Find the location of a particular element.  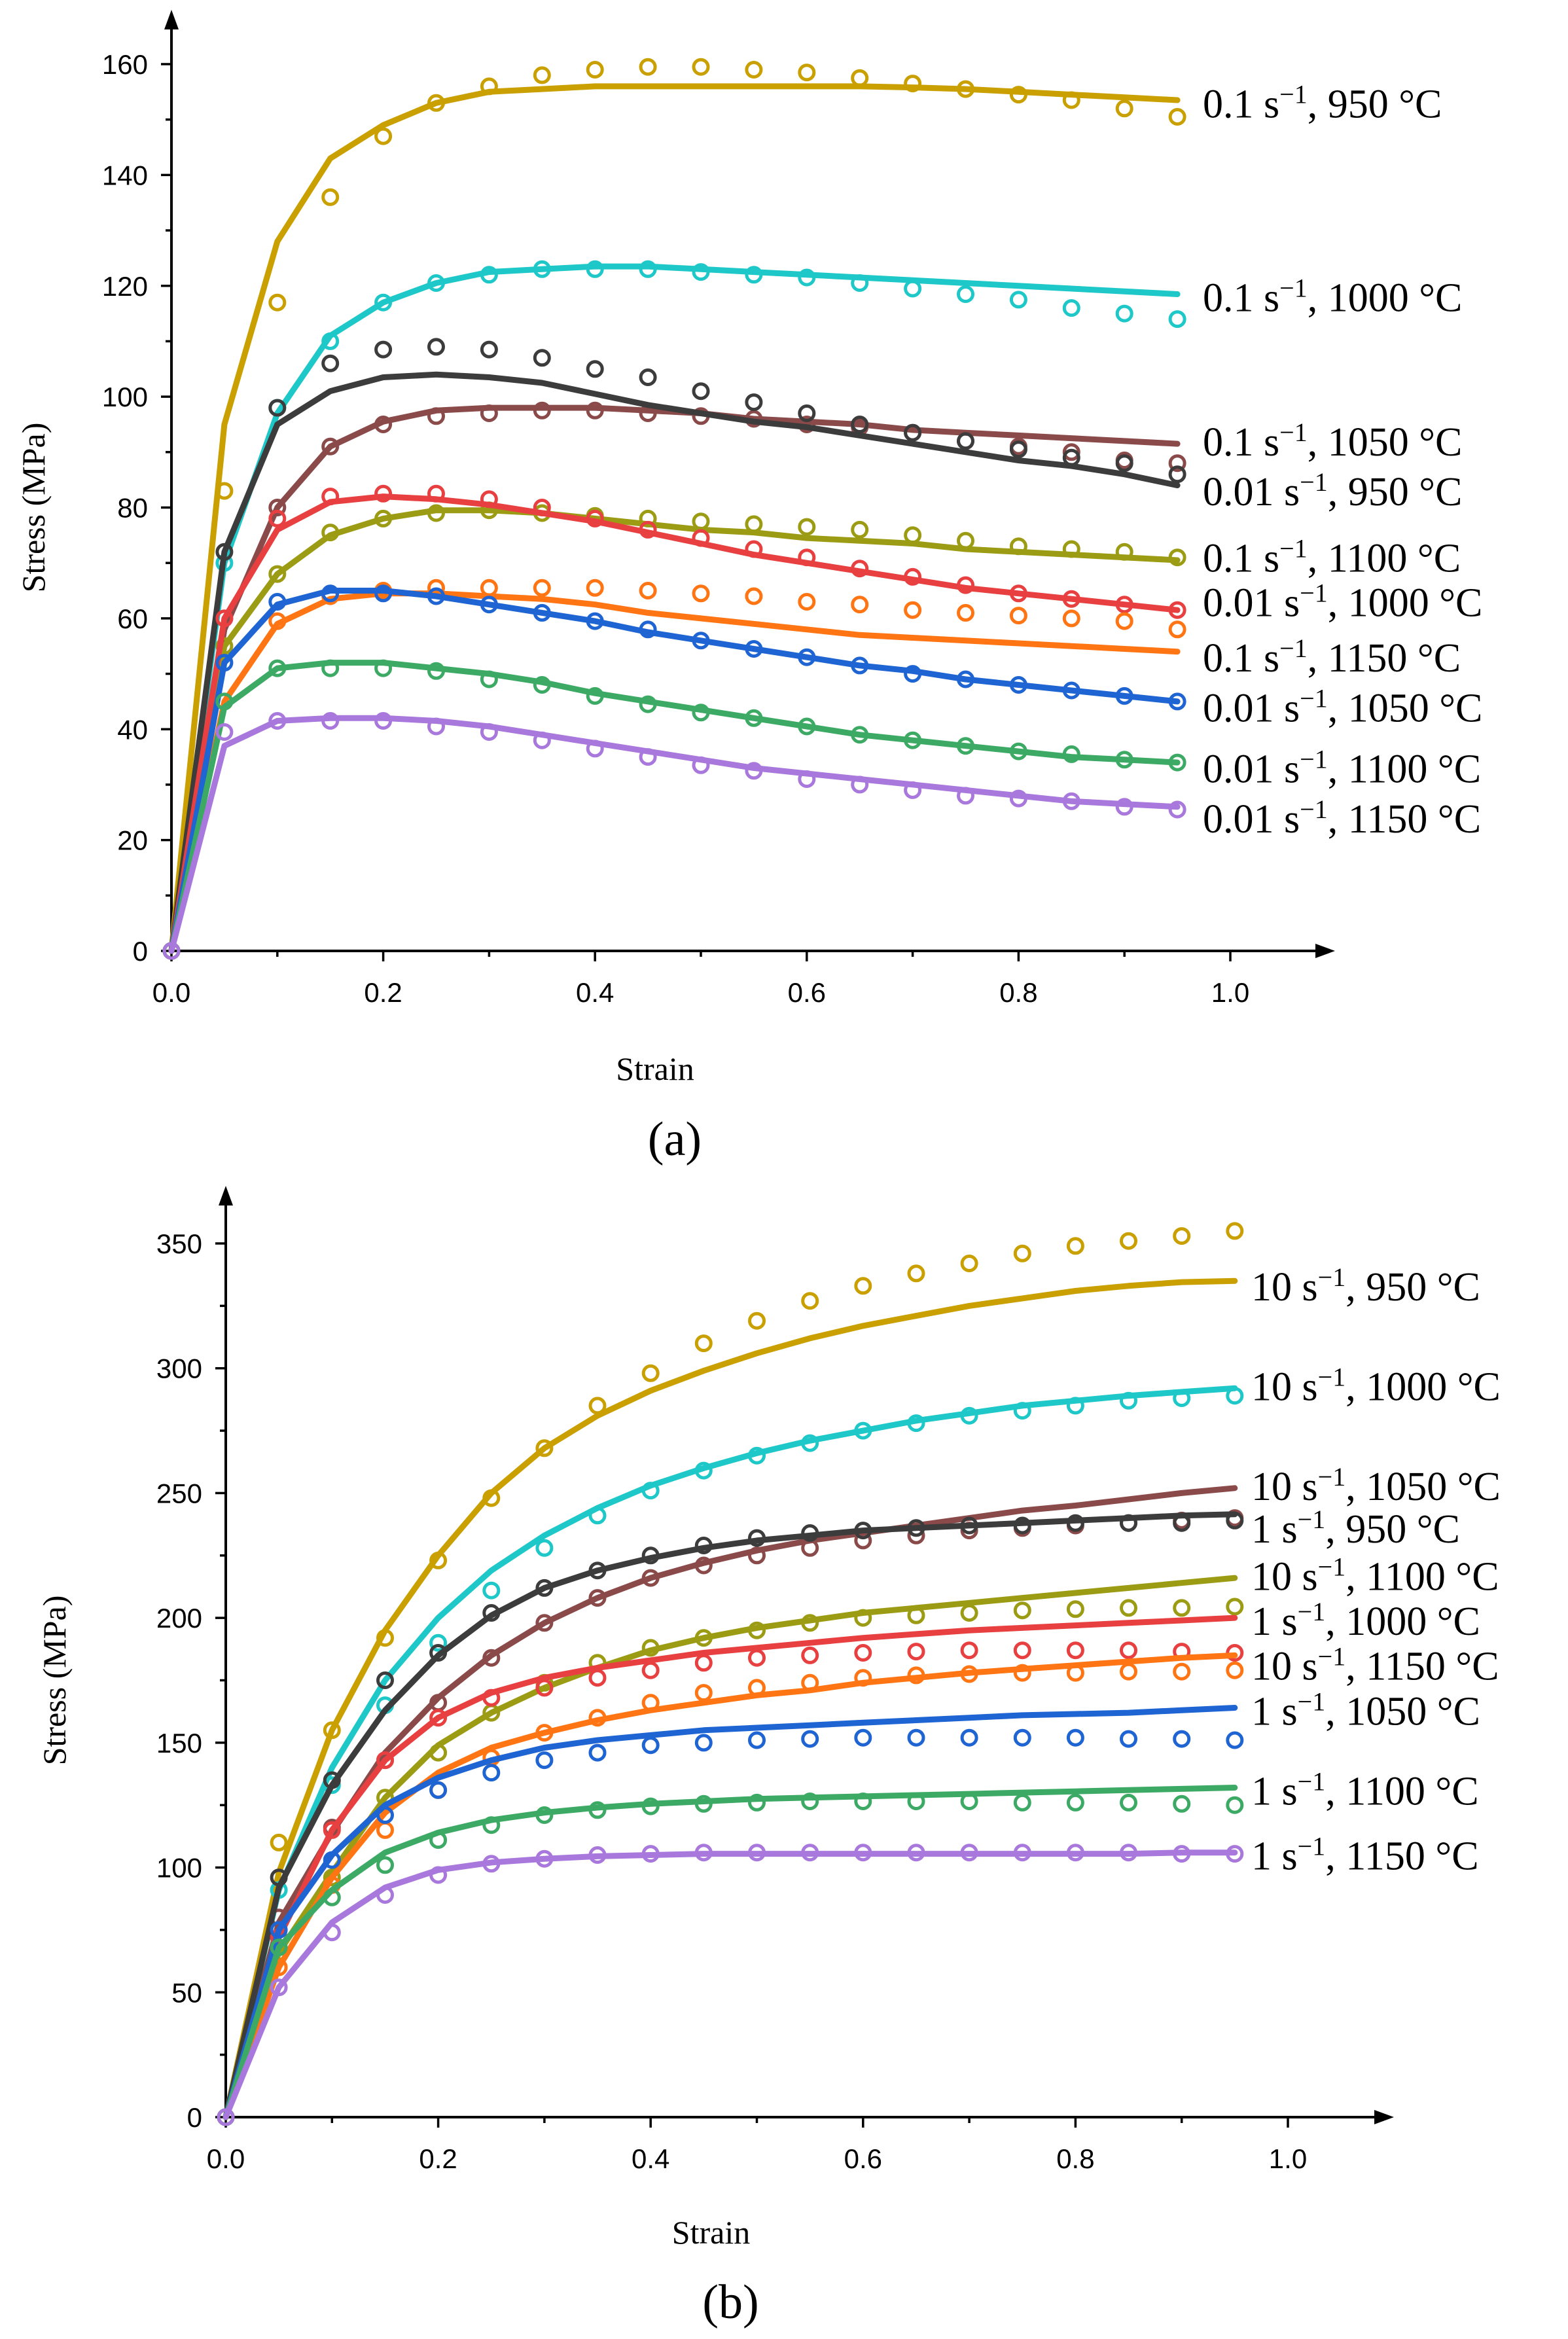

series: 1 s−1, 1100 °C is located at coordinates (848, 1946).